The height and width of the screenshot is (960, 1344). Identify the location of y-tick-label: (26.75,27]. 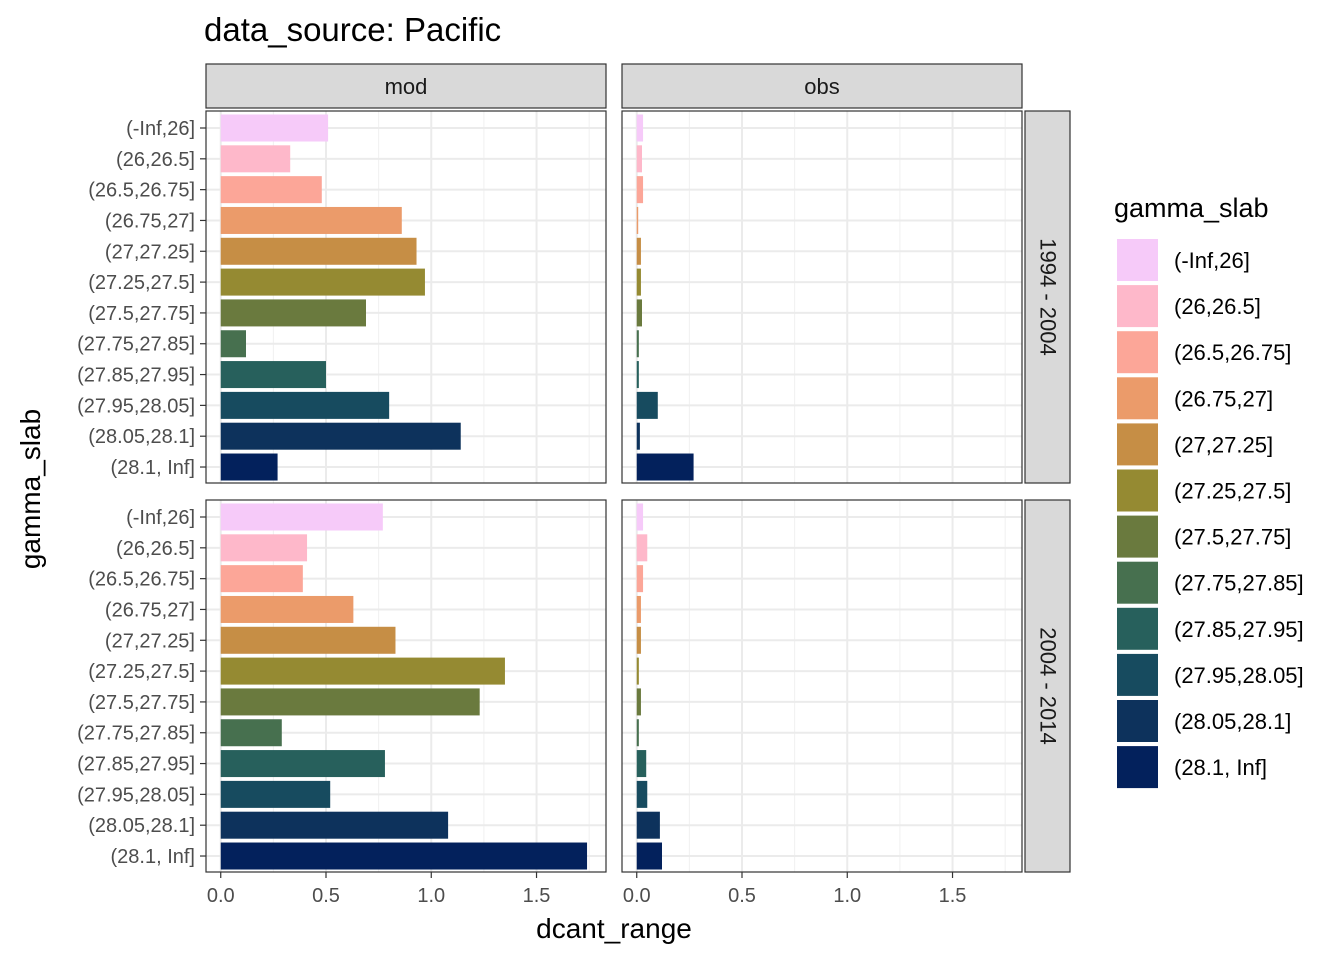
(150, 610).